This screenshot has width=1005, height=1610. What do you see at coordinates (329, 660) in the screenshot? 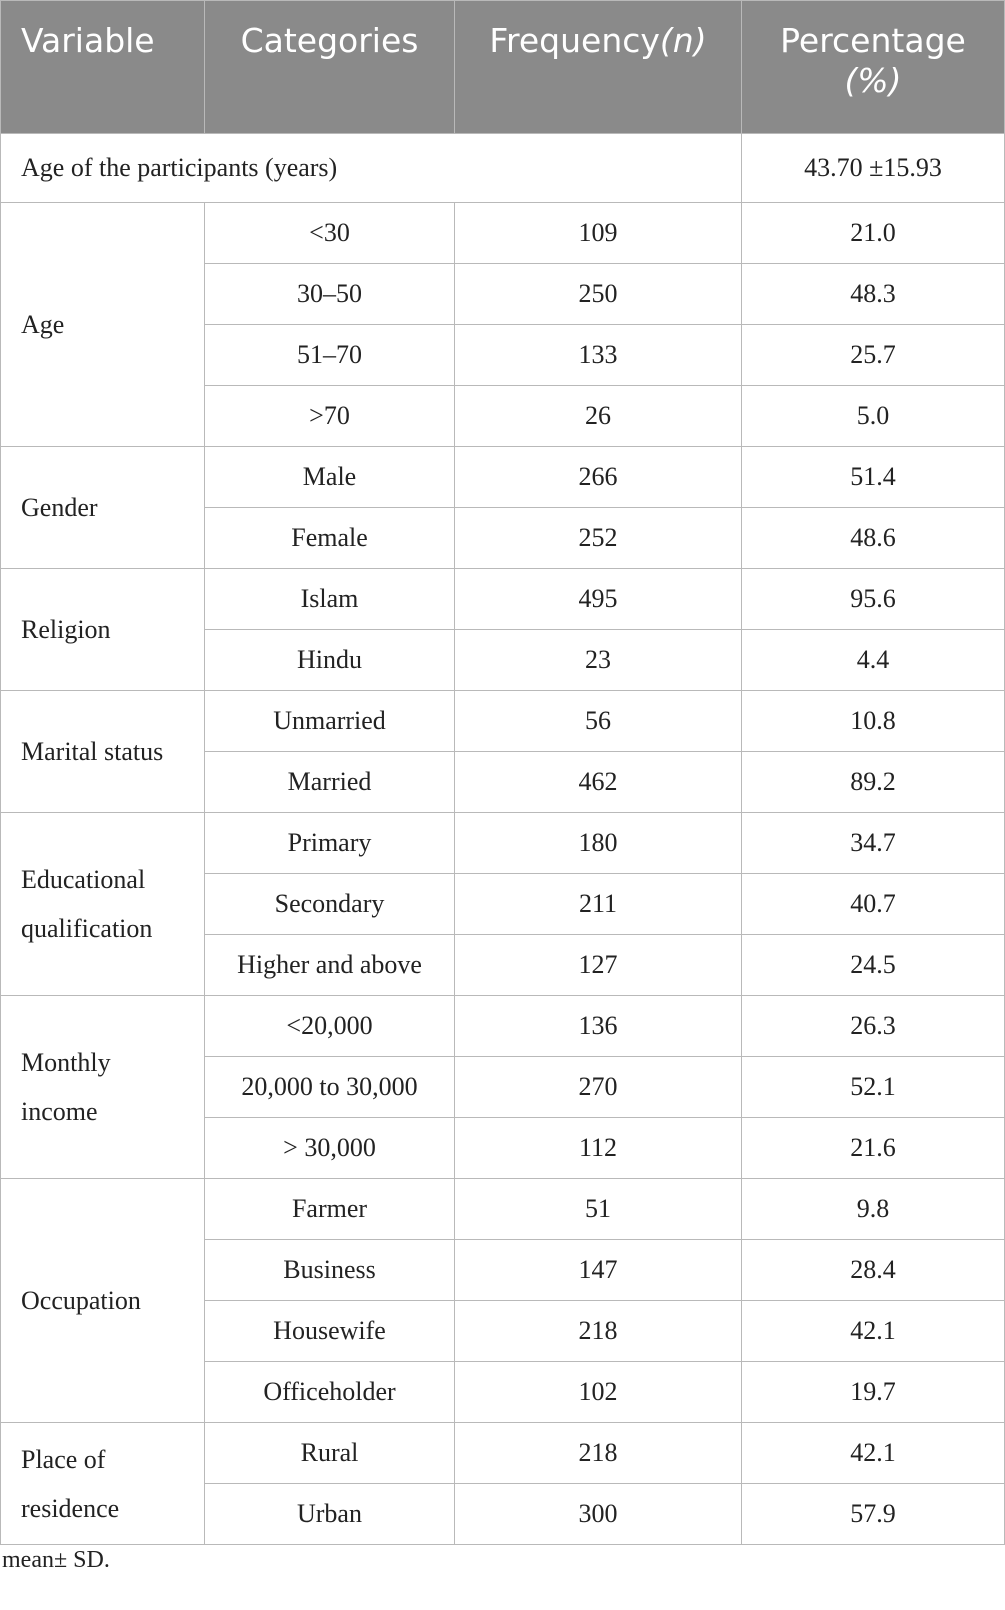
I see `category-cell: Hindu` at bounding box center [329, 660].